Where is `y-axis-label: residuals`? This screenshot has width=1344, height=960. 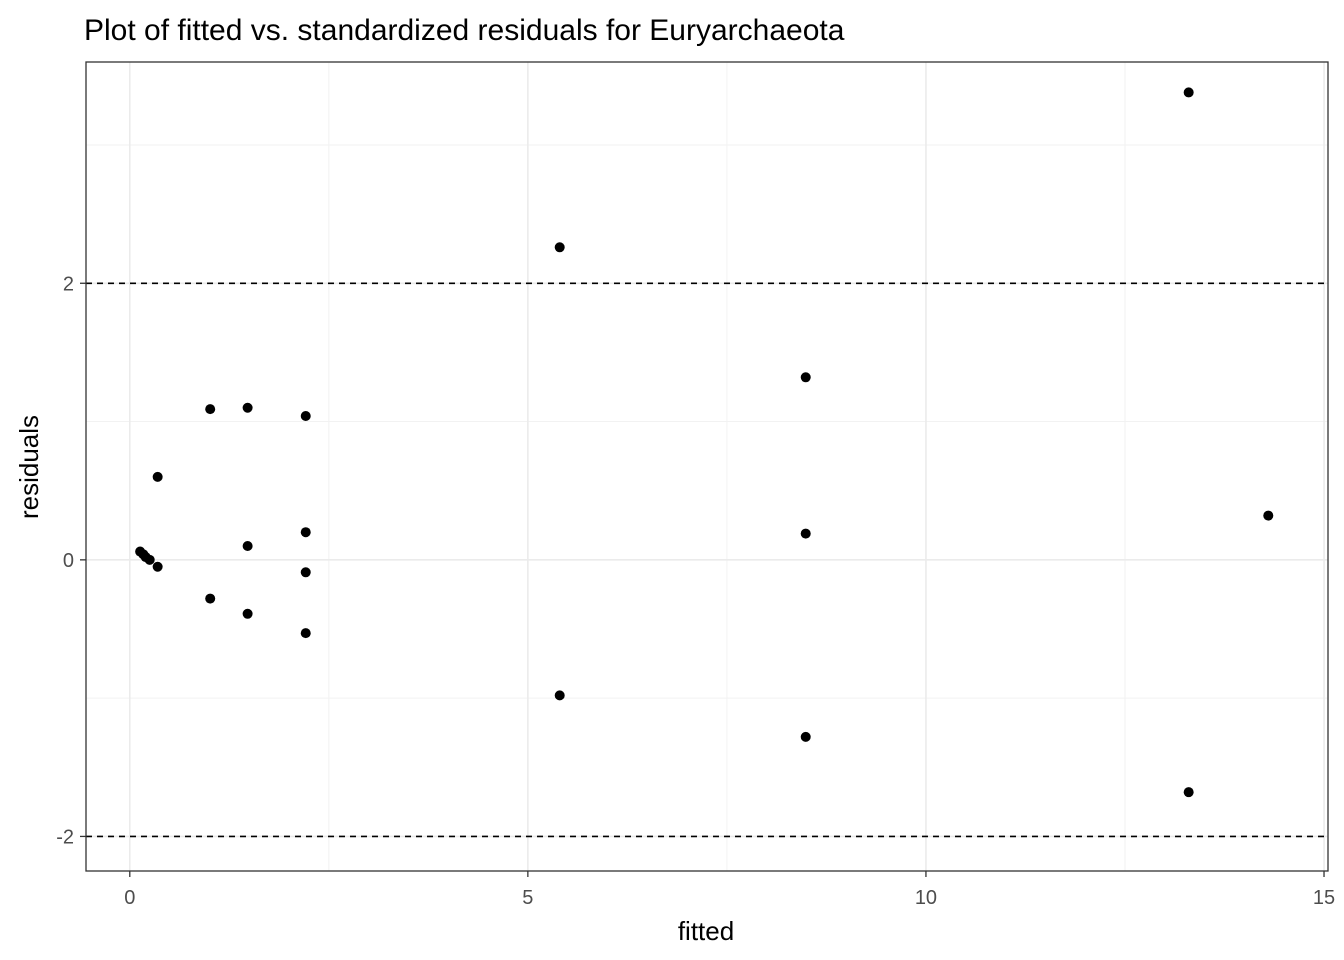
y-axis-label: residuals is located at coordinates (29, 467).